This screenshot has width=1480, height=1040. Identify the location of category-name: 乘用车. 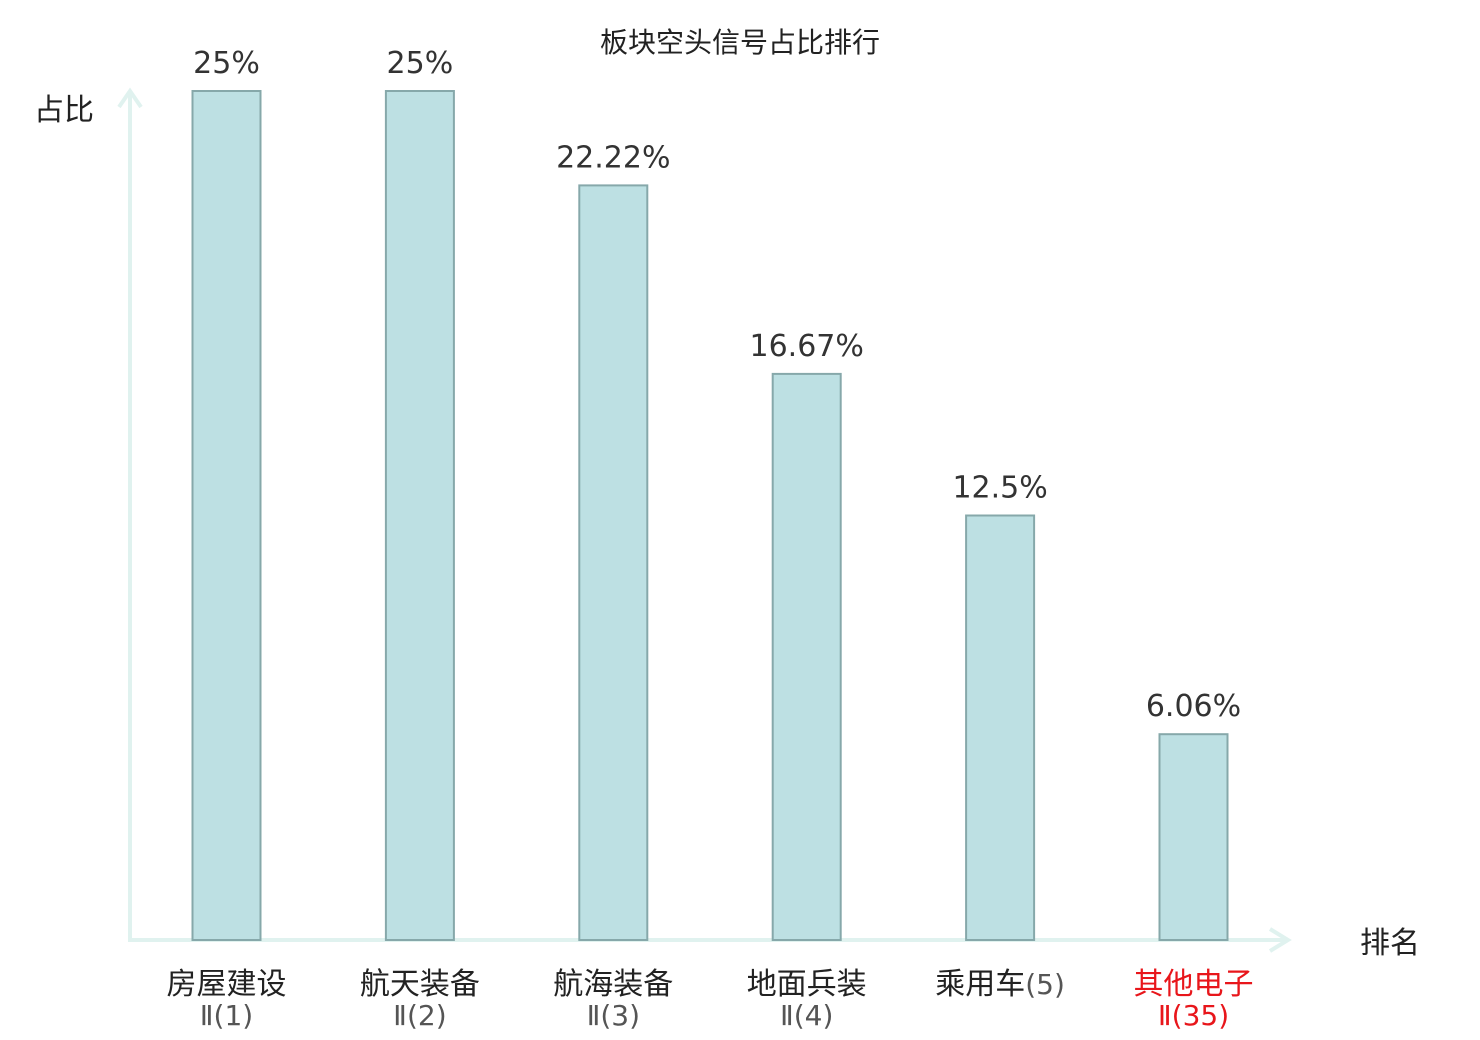
(980, 984).